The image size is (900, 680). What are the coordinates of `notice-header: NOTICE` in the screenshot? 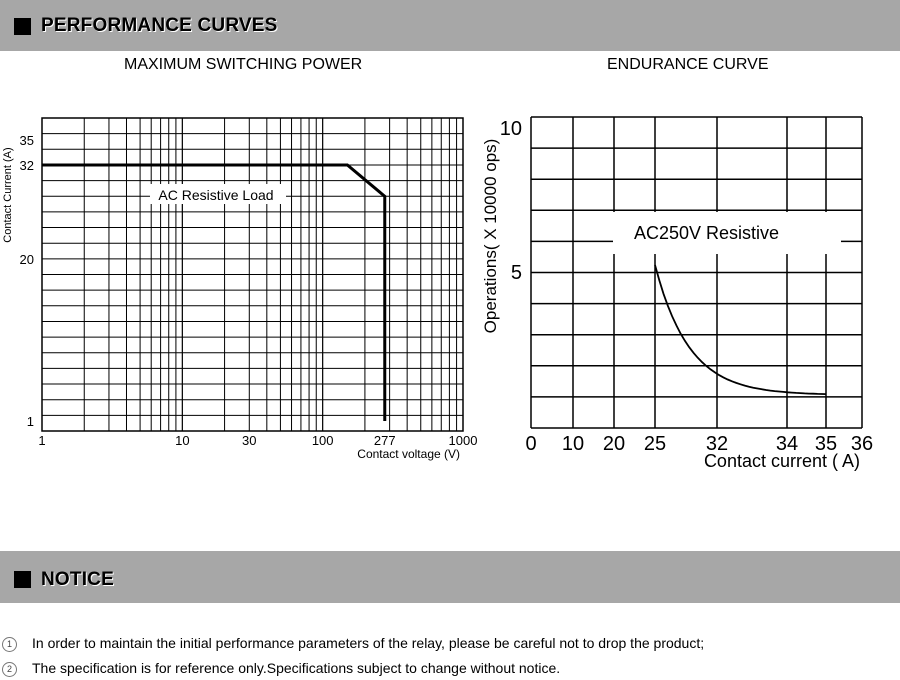 It's located at (450, 577).